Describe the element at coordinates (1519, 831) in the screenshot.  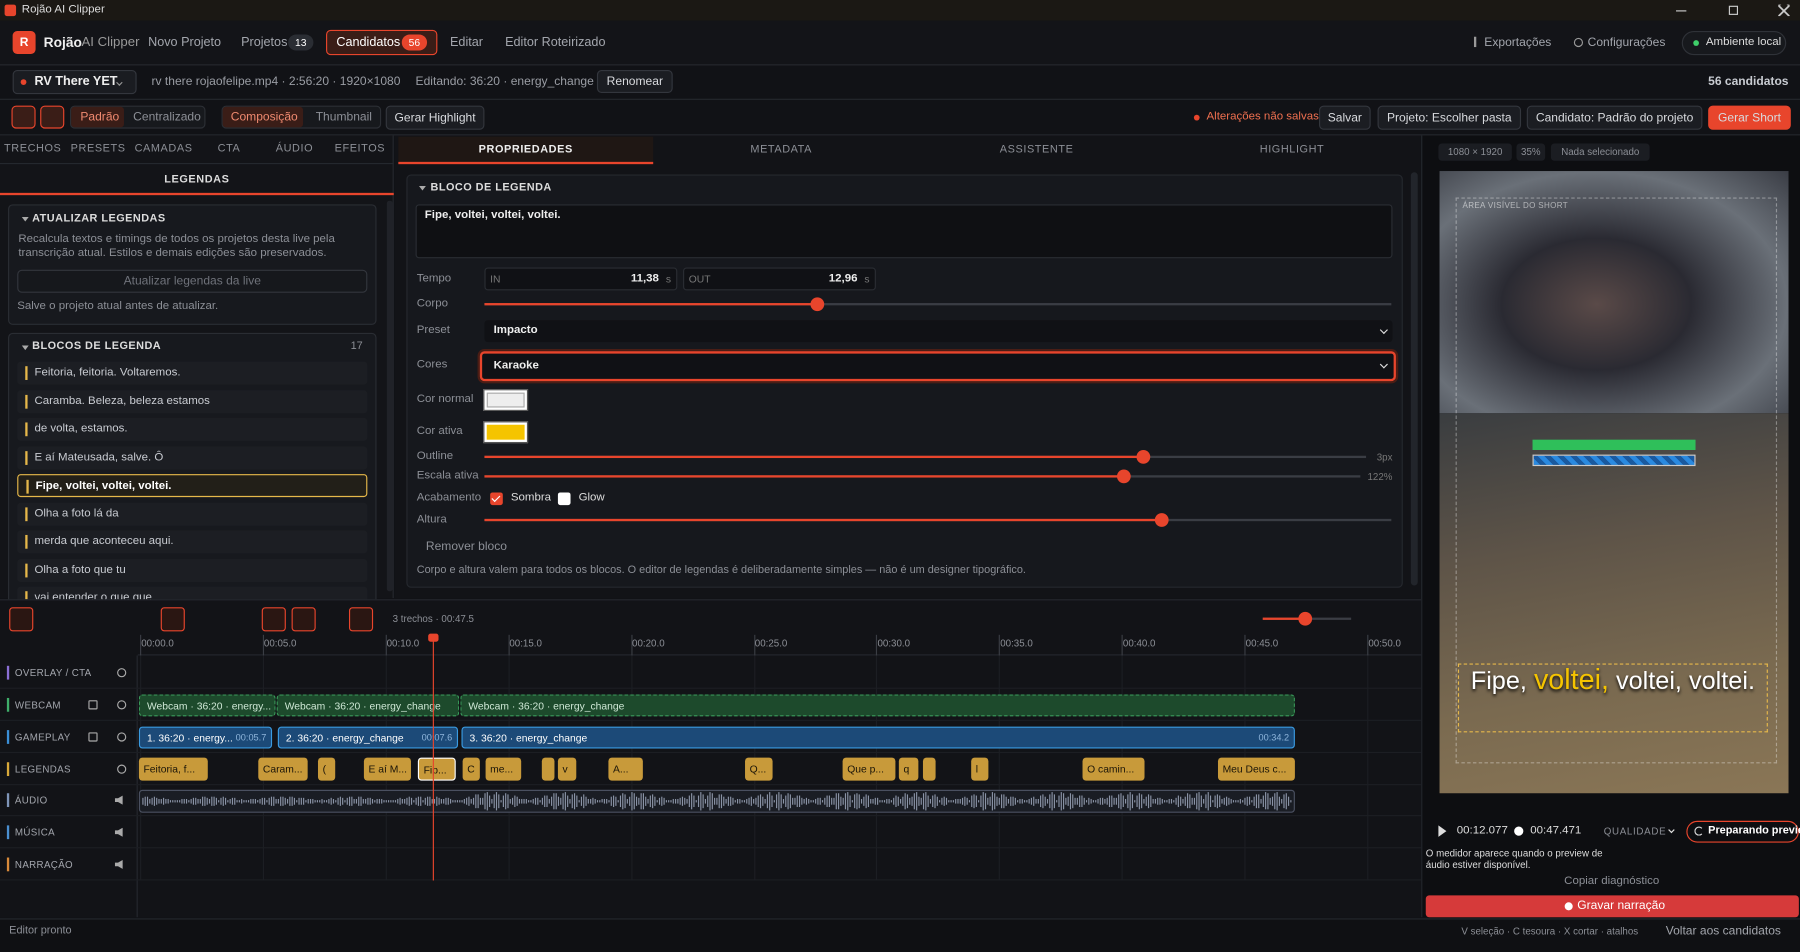
I see `scrub-dot` at that location.